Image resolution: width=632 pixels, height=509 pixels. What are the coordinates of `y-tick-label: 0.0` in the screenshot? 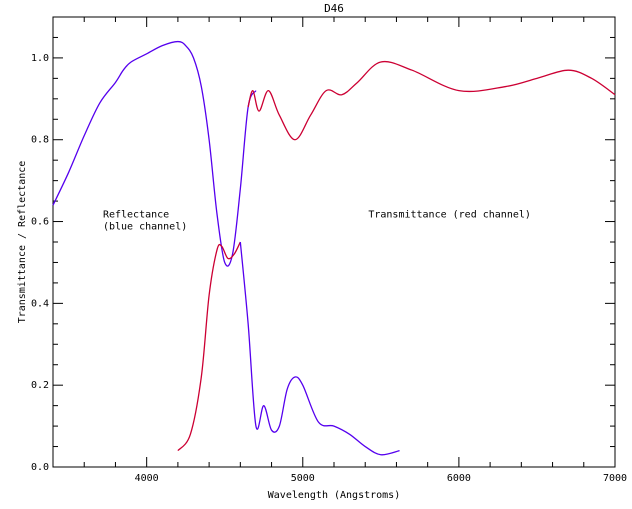 It's located at (40, 467).